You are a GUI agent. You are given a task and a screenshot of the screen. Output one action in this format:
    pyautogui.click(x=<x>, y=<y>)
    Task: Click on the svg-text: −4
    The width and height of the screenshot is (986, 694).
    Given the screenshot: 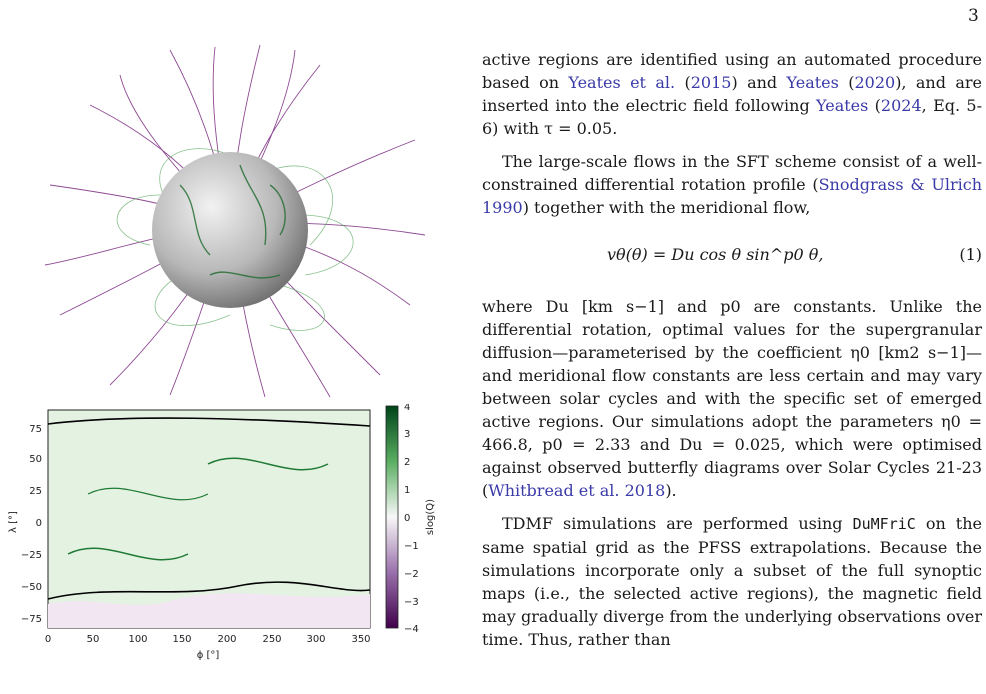 What is the action you would take?
    pyautogui.click(x=411, y=629)
    